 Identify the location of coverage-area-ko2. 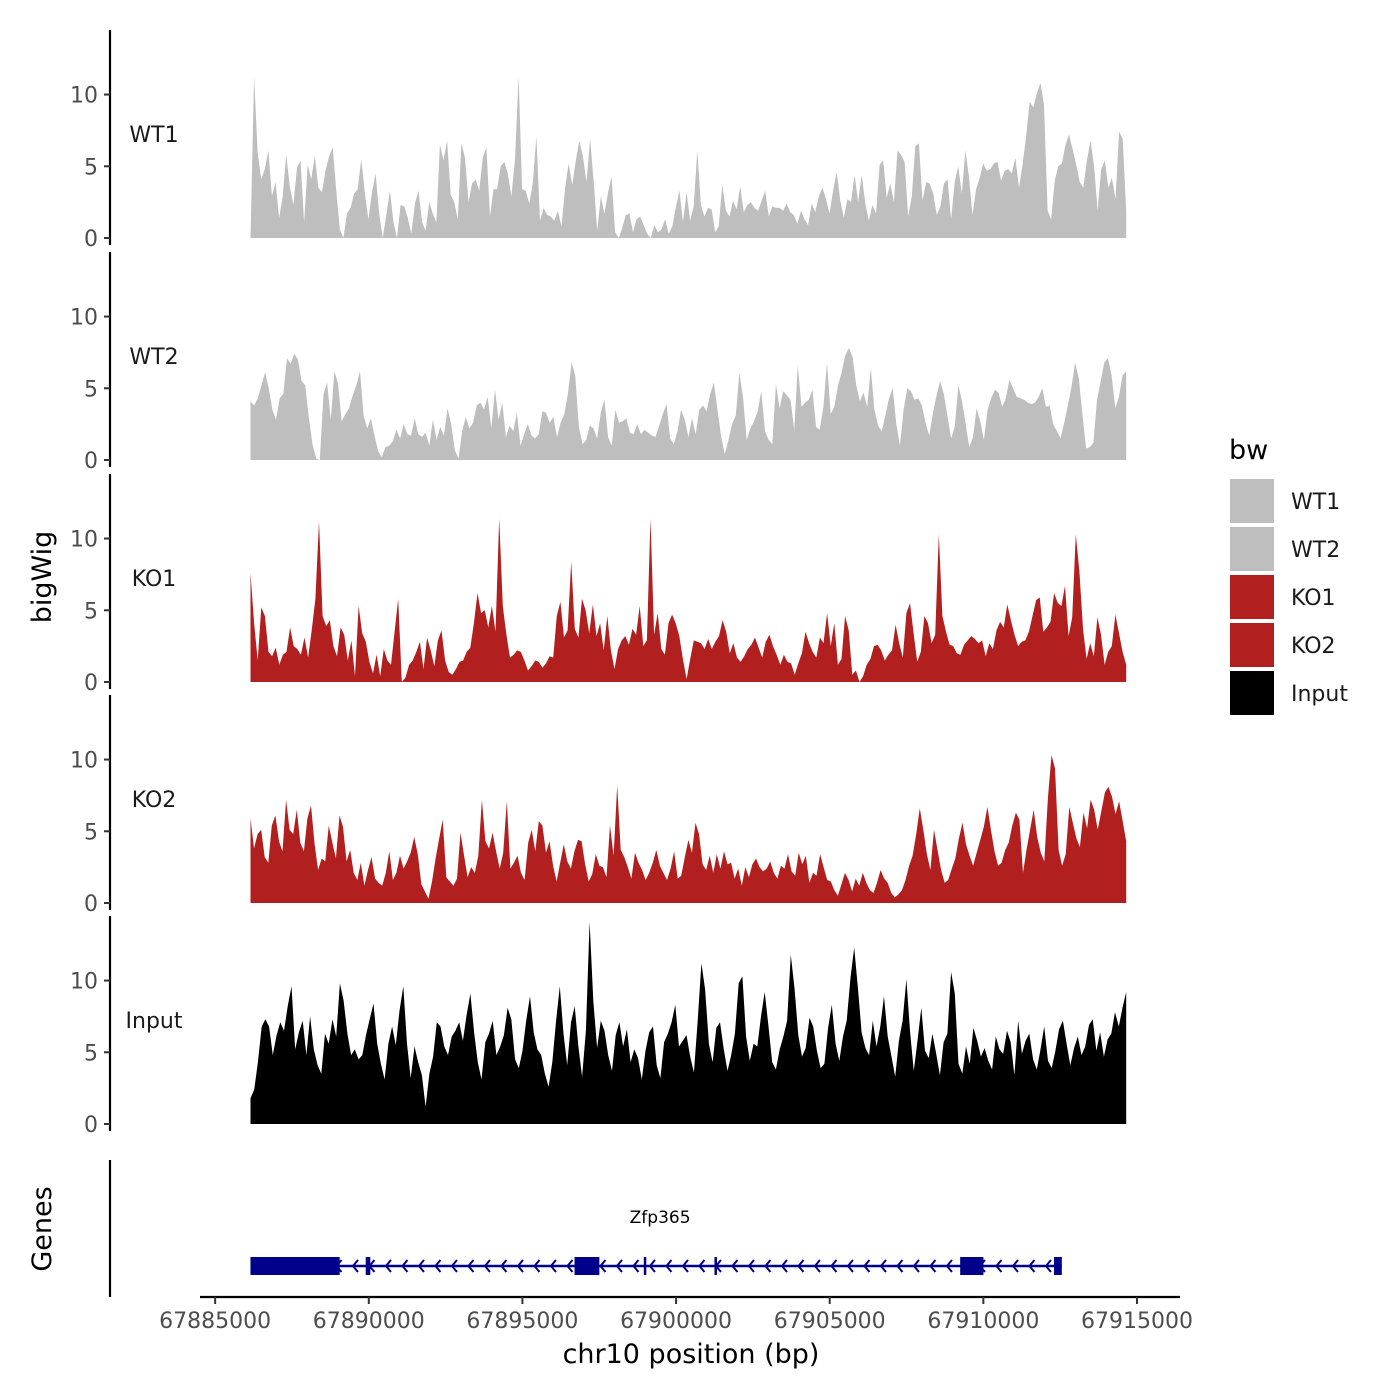
(688, 829).